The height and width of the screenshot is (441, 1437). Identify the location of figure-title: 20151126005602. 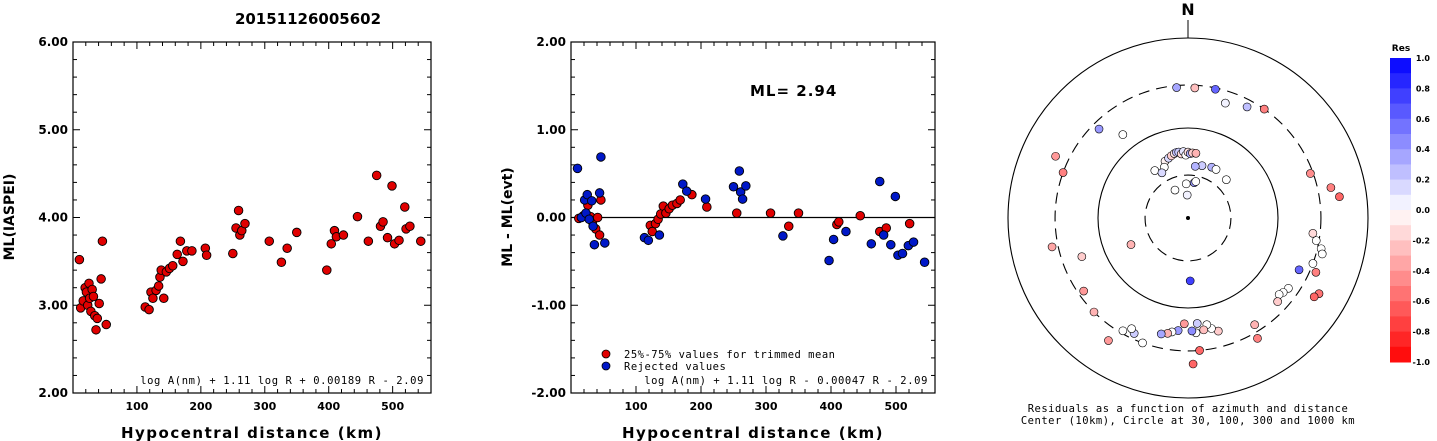
(308, 19).